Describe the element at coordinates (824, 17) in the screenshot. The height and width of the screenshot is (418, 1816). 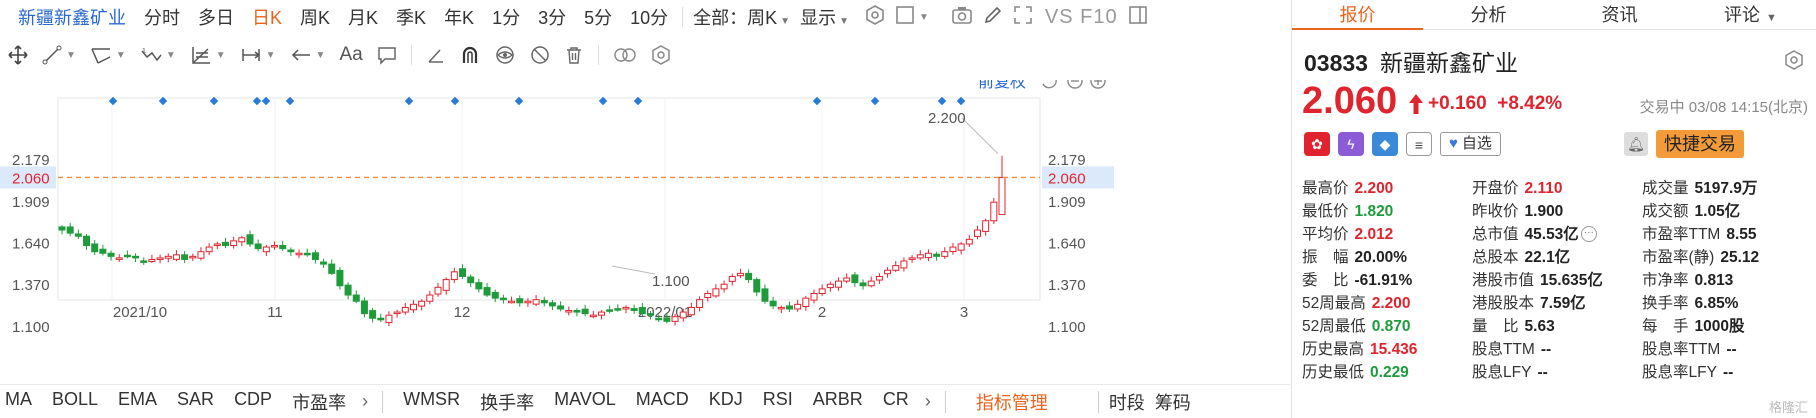
I see `display-select: 显示 ▼` at that location.